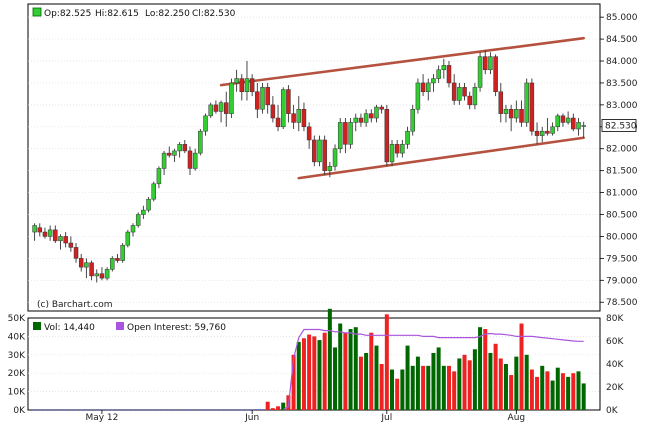  What do you see at coordinates (622, 194) in the screenshot?
I see `price-tick-label: 81.000` at bounding box center [622, 194].